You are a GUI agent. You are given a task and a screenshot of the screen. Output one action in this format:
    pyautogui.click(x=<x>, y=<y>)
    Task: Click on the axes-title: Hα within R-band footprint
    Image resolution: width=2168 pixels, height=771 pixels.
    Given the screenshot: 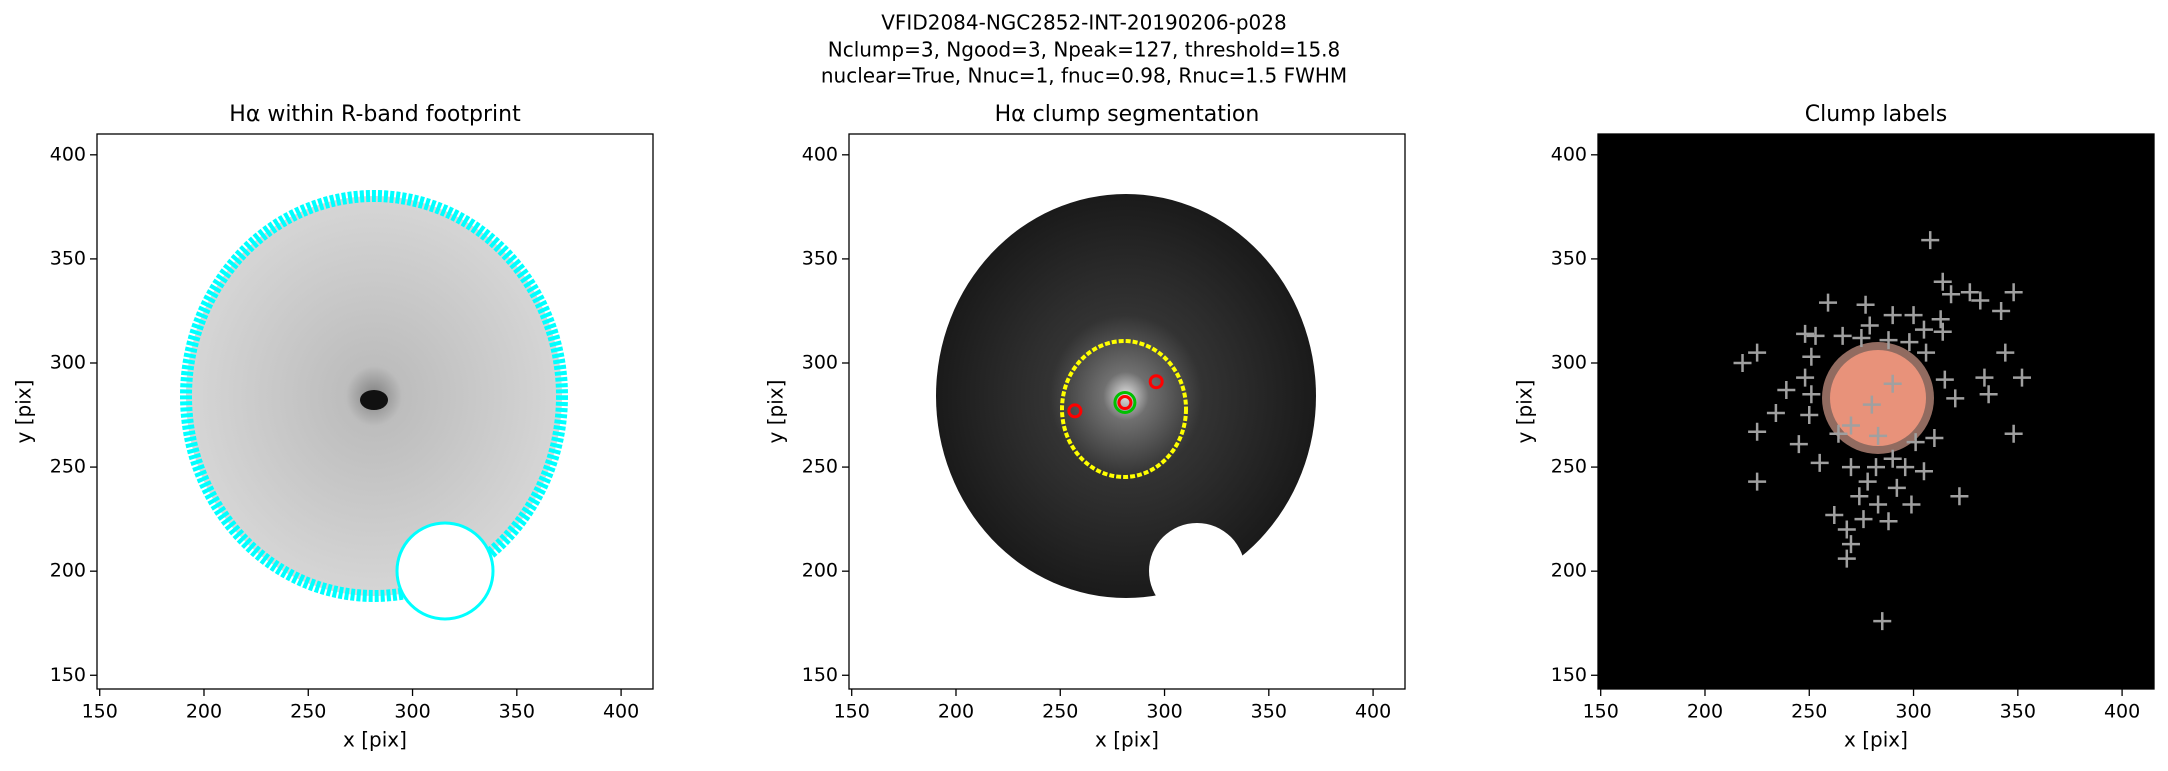 What is the action you would take?
    pyautogui.click(x=375, y=114)
    